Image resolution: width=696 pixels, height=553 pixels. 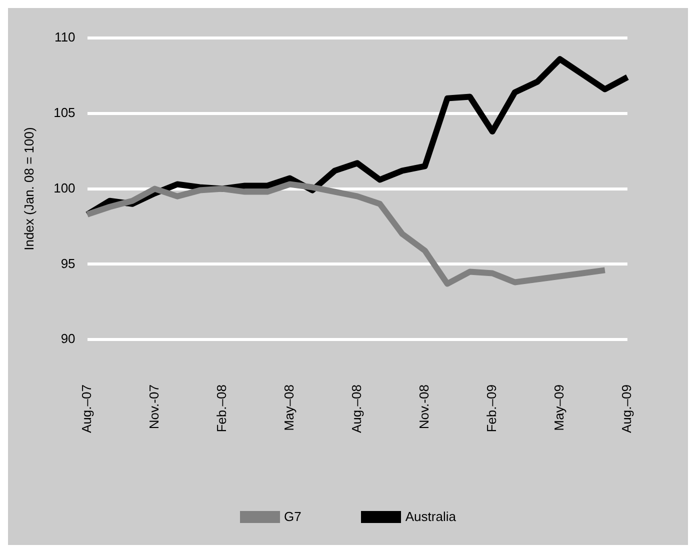 I want to click on x-tick-label: May–08, so click(x=288, y=407).